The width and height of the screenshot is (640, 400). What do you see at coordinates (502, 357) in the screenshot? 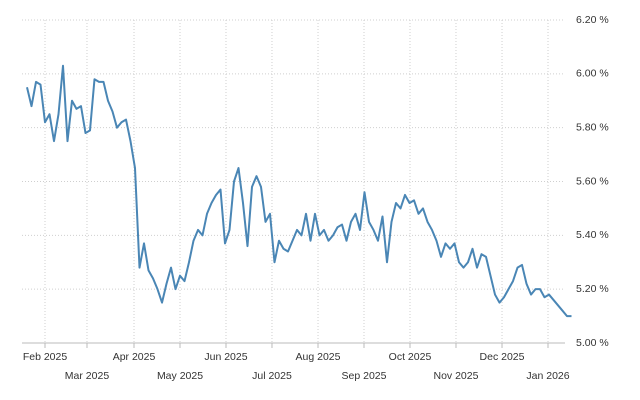
I see `x-tick-label: Dec 2025` at bounding box center [502, 357].